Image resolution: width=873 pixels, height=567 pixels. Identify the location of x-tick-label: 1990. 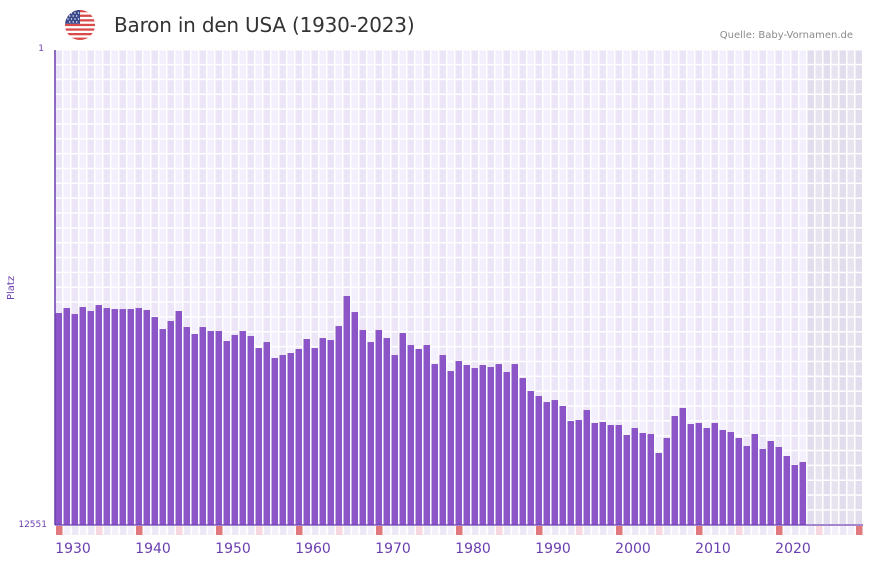
(553, 549).